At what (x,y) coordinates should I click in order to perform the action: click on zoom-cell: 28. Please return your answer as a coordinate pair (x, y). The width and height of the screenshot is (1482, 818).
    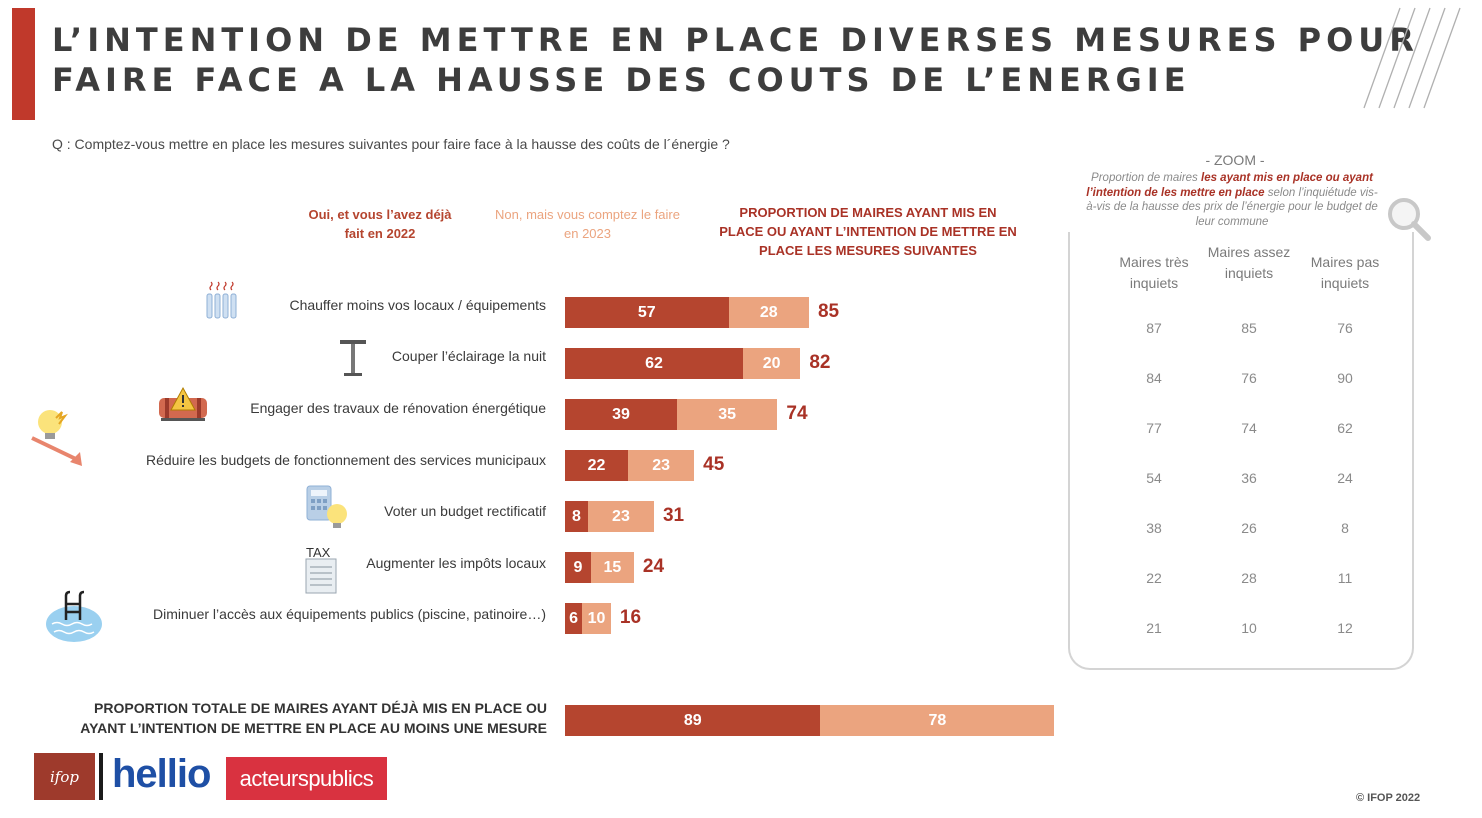
    Looking at the image, I should click on (1249, 578).